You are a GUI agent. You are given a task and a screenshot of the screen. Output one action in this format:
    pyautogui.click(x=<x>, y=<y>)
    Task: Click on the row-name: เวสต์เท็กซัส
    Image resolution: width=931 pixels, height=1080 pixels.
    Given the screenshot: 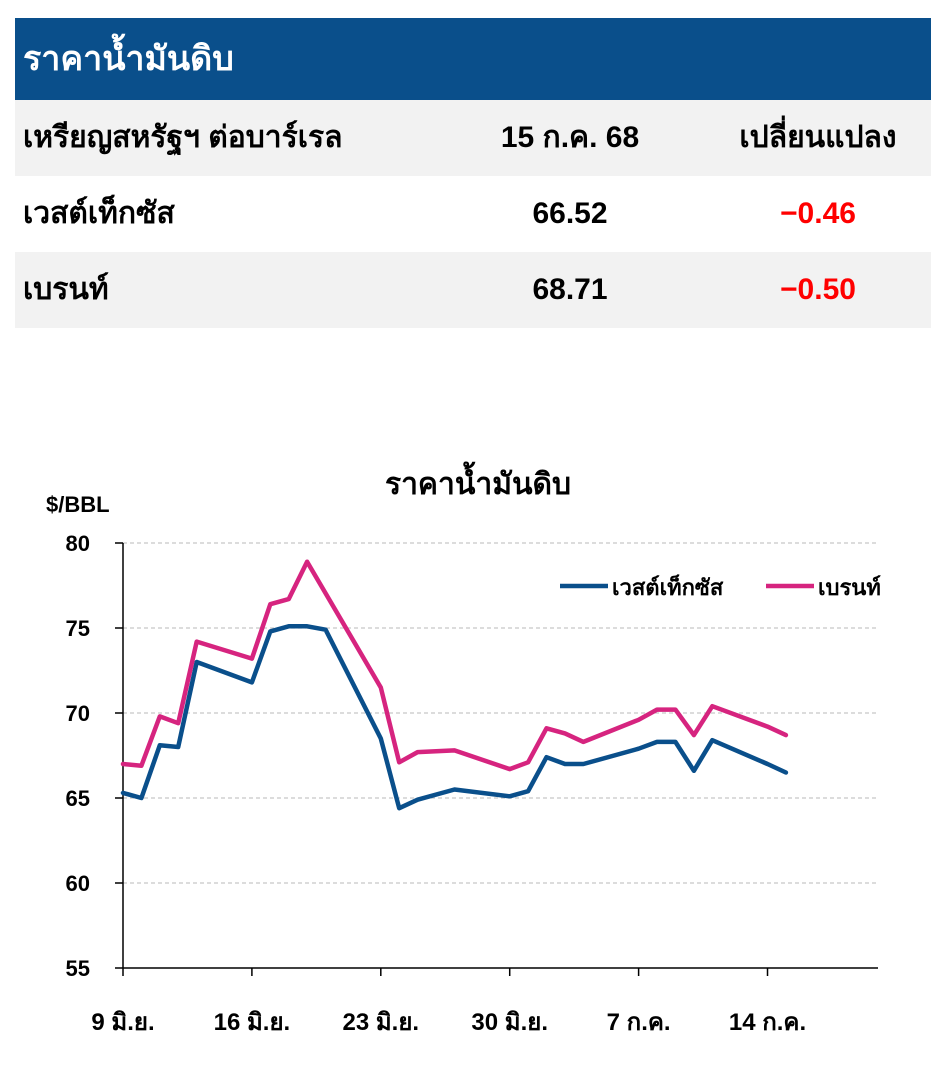 What is the action you would take?
    pyautogui.click(x=99, y=213)
    